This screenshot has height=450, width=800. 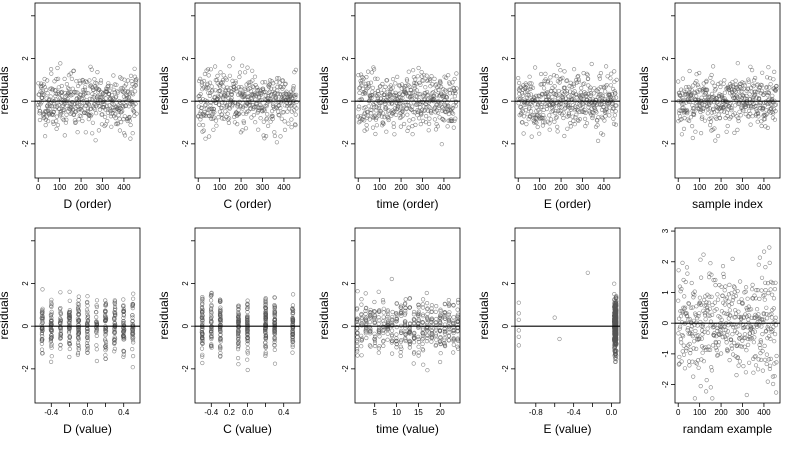 I want to click on x-tick-label: 300, so click(x=583, y=187).